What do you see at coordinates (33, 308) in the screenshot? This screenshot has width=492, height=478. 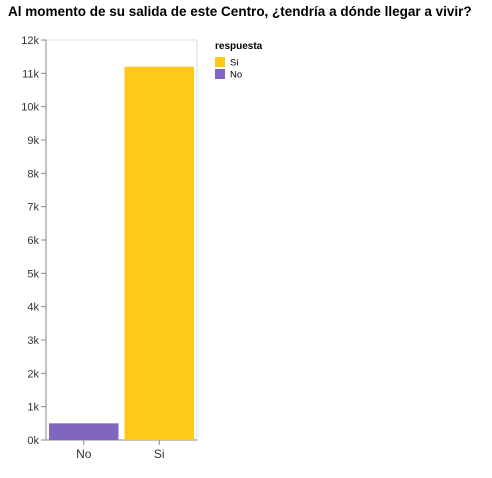 I see `y-tick-label: 4k` at bounding box center [33, 308].